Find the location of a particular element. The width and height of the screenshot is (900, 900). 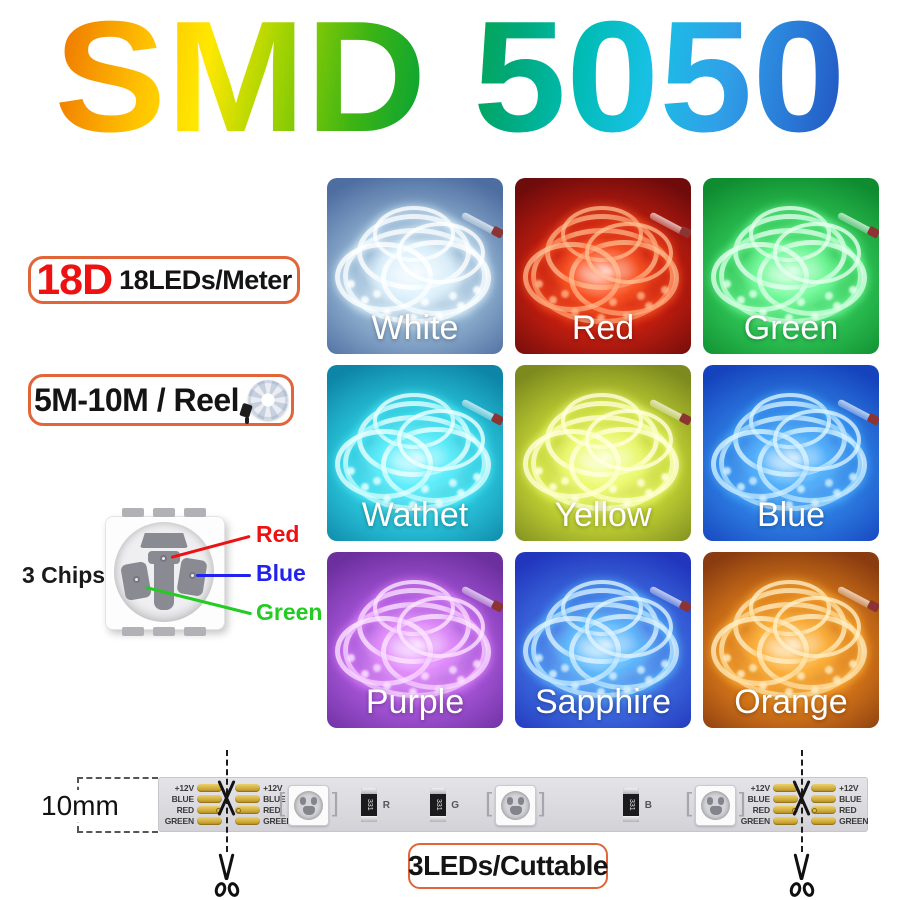

solder-pad-group-right: +12V +12V BLUE BLUE RED RED GREEN GREEN is located at coordinates (804, 804).